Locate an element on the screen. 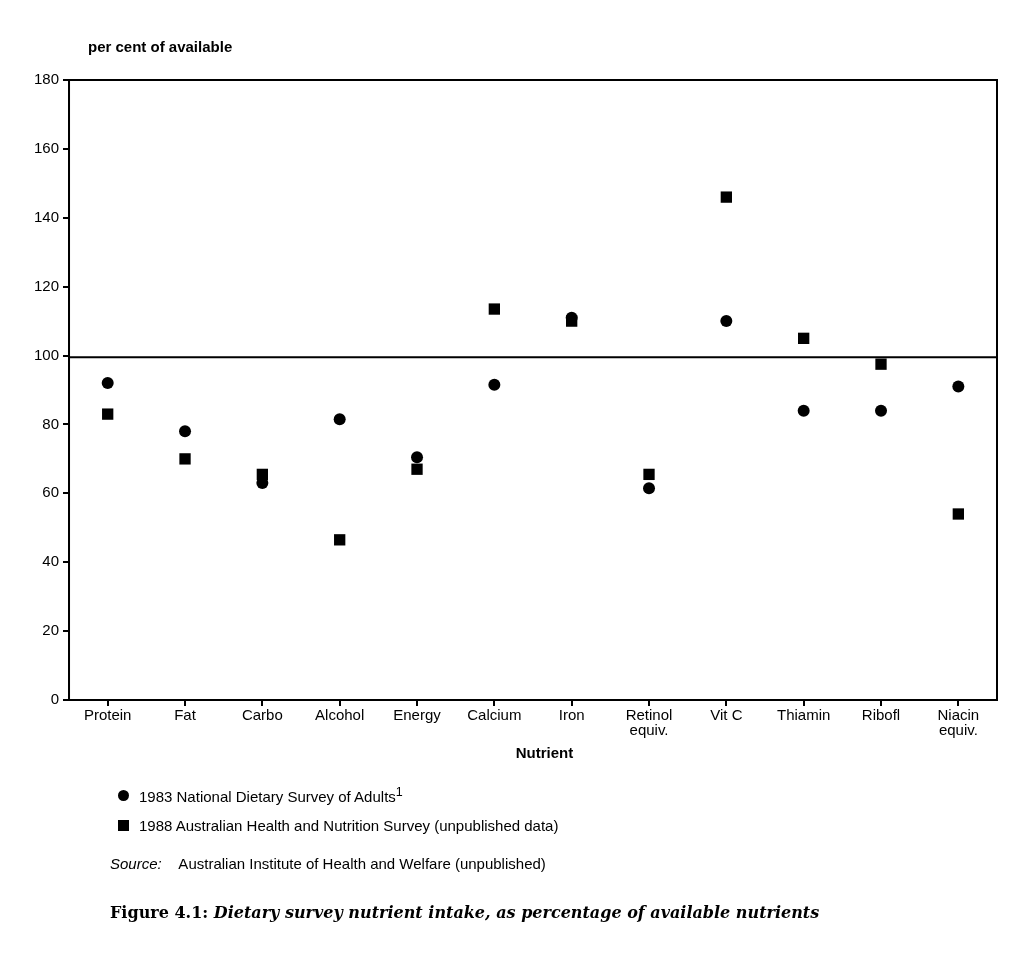  y-tick-label: 140 is located at coordinates (47, 216).